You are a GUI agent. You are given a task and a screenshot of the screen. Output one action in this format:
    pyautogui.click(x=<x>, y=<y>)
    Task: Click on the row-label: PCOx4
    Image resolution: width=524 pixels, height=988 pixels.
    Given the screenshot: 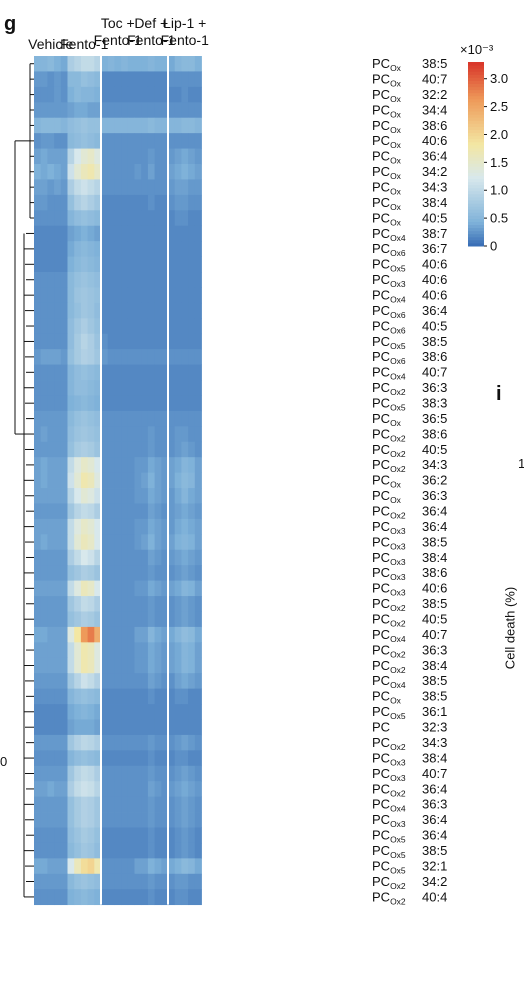 What is the action you would take?
    pyautogui.click(x=389, y=681)
    